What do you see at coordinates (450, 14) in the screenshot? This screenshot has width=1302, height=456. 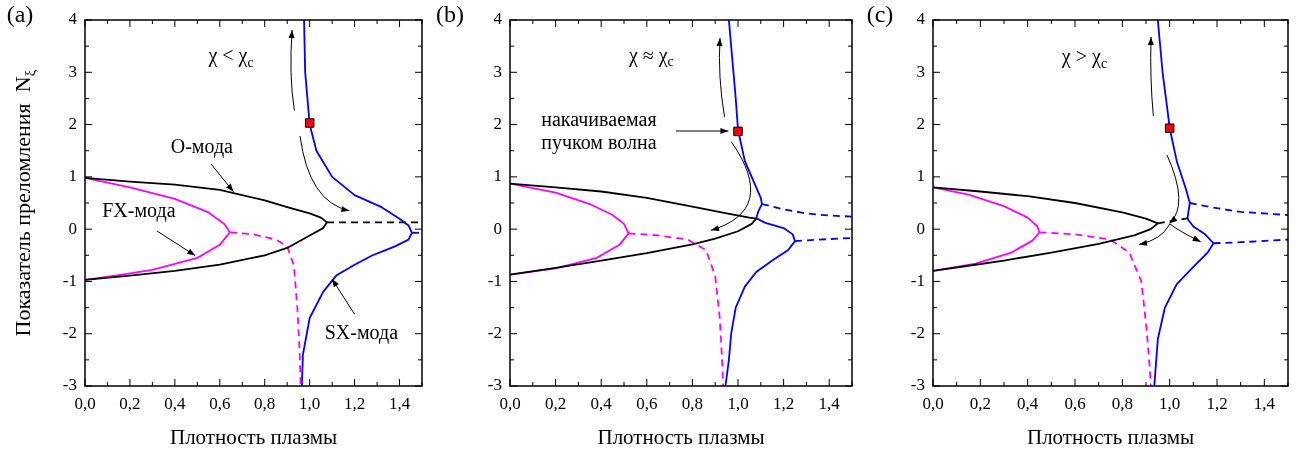 I see `chart-title: (b)` at bounding box center [450, 14].